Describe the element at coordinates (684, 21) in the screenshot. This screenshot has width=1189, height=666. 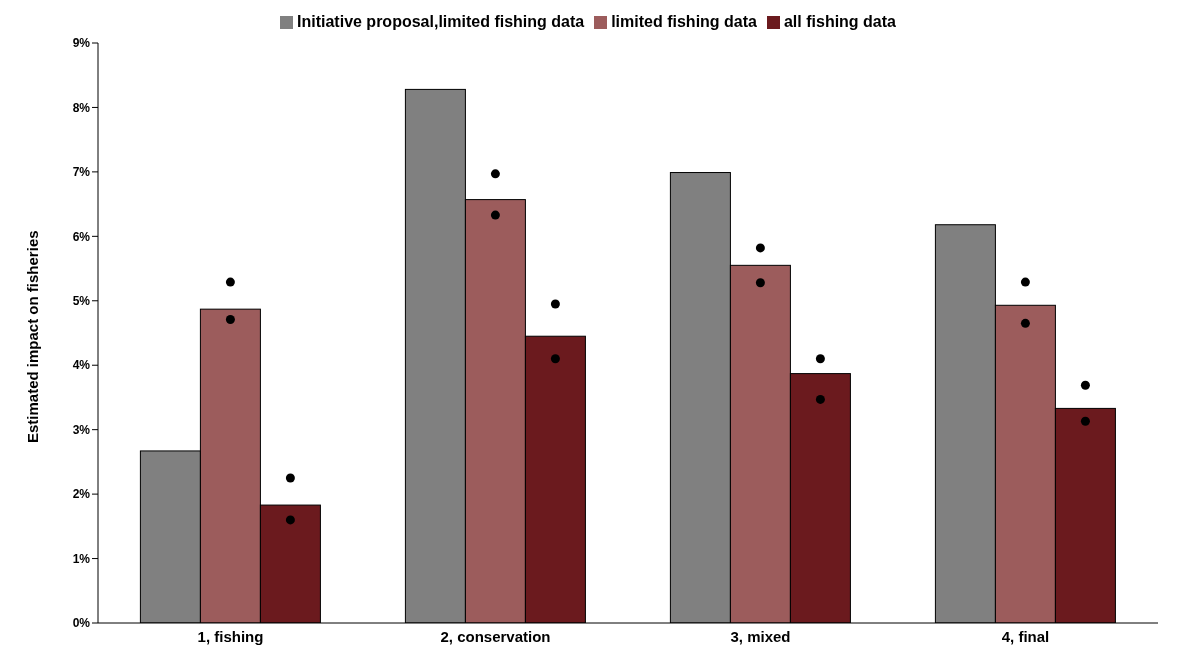
I see `legend-label: limited fishing data` at that location.